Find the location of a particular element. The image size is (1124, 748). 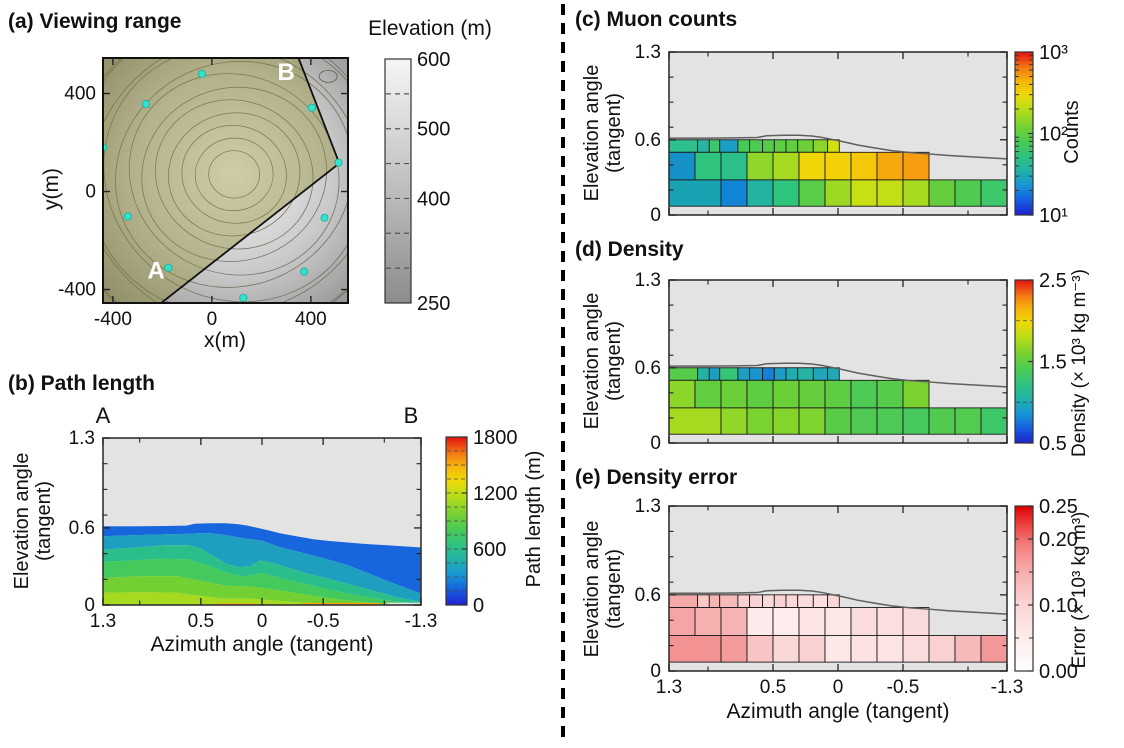

svg-text: 500 is located at coordinates (433, 130).